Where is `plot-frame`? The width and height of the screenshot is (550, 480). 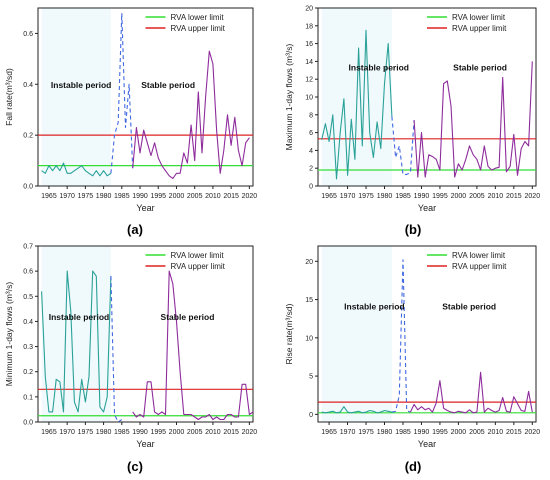 plot-frame is located at coordinates (145, 97).